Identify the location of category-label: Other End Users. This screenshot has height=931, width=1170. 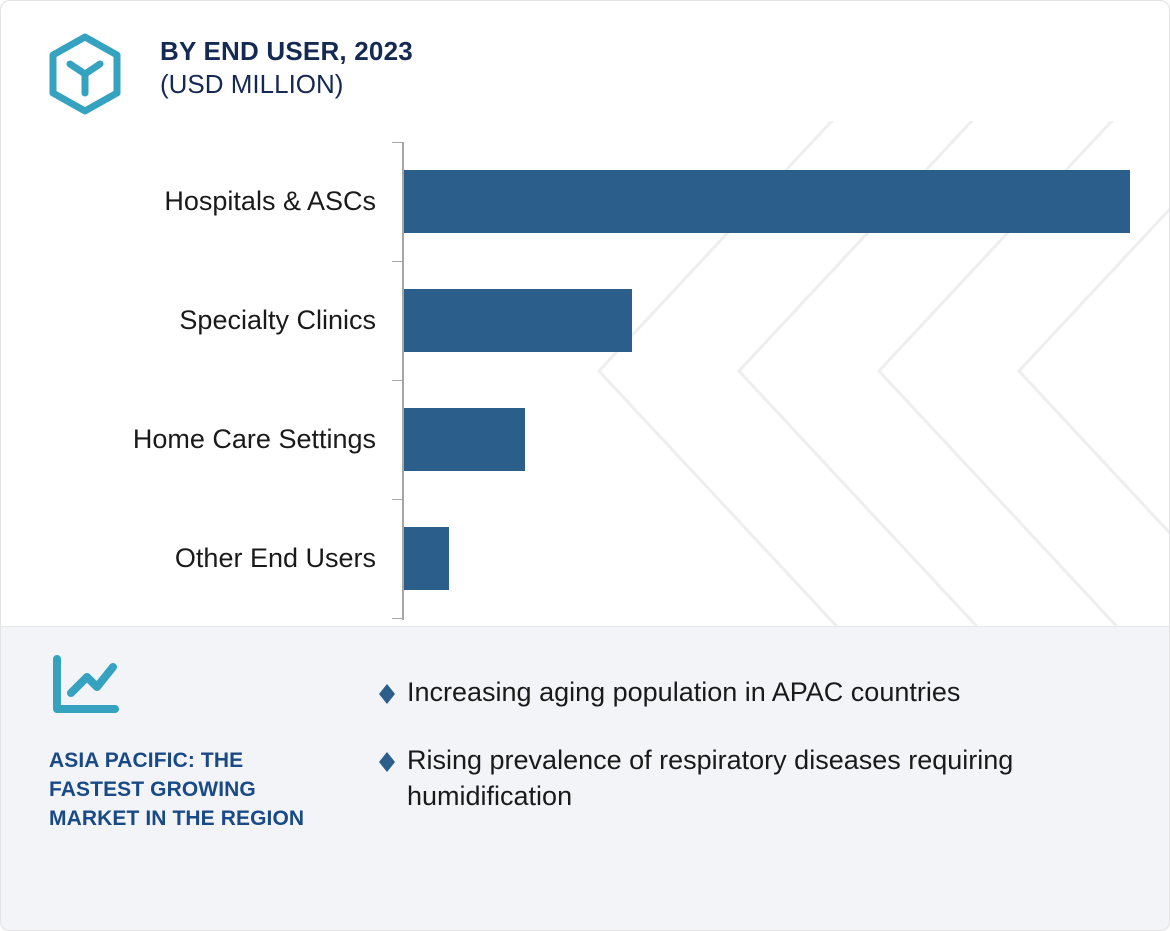
(275, 558).